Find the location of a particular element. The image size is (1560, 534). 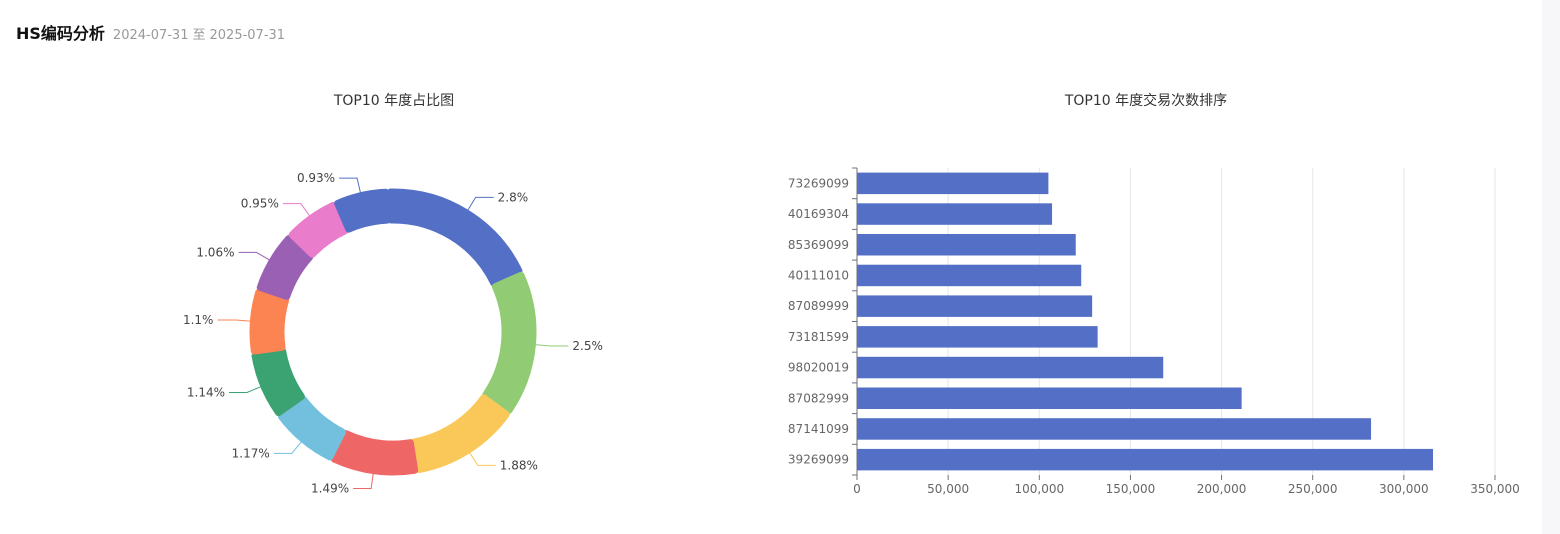

y-tick-label: 73181599 is located at coordinates (818, 337).